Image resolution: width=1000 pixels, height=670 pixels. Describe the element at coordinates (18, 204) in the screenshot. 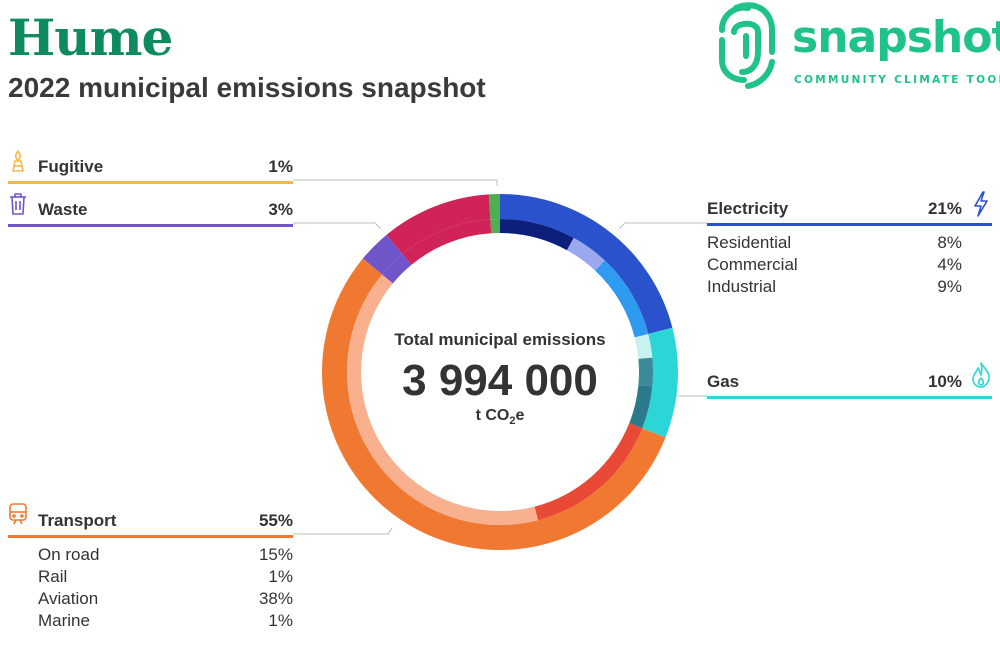

I see `trash-bin-icon` at that location.